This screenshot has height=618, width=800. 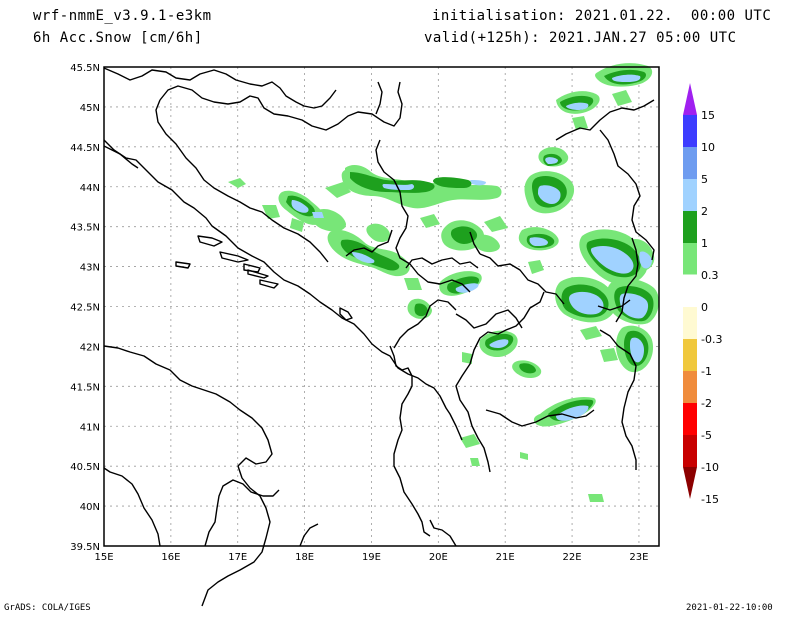 What do you see at coordinates (438, 557) in the screenshot?
I see `longitude-label: 20E` at bounding box center [438, 557].